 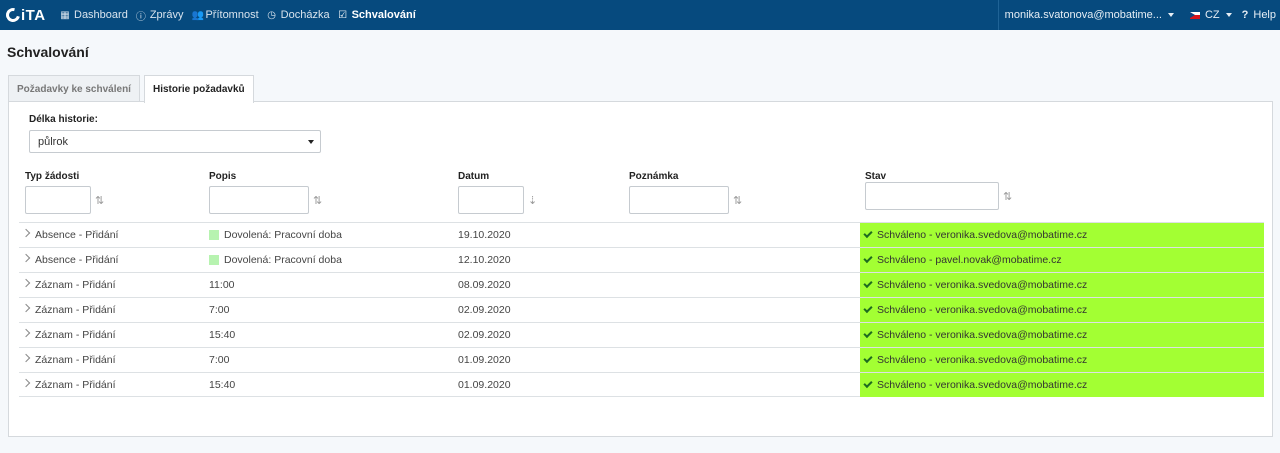 I want to click on check-square-icon: ☑, so click(x=343, y=15).